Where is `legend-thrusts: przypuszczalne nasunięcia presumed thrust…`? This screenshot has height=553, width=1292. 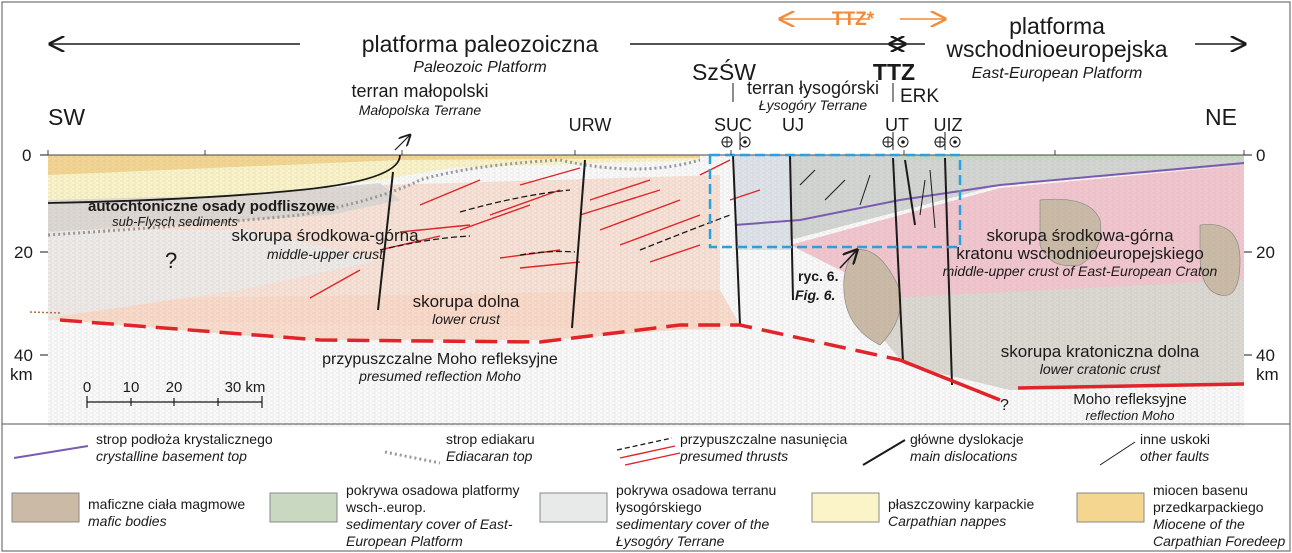
legend-thrusts: przypuszczalne nasunięcia presumed thrust… is located at coordinates (764, 447).